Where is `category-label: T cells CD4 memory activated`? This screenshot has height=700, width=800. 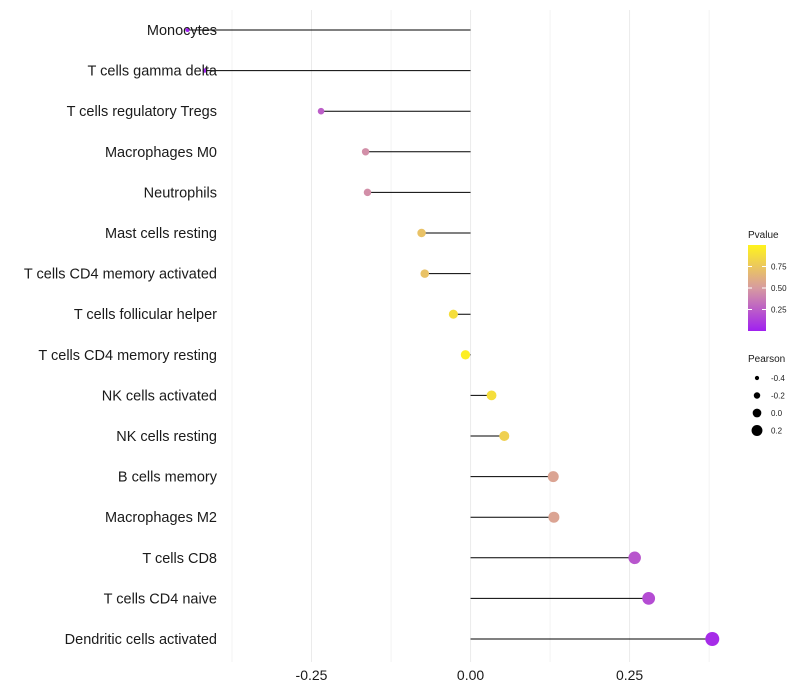
category-label: T cells CD4 memory activated is located at coordinates (120, 275).